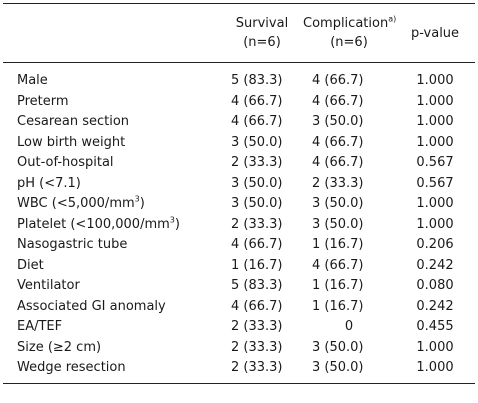  I want to click on row-label: Associated GI anomaly, so click(112, 307).